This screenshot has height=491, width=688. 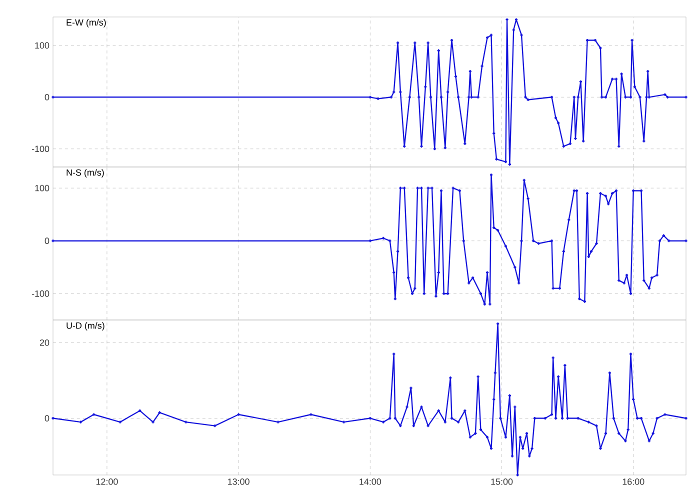 What do you see at coordinates (85, 173) in the screenshot?
I see `chart-title: N-S (m/s)` at bounding box center [85, 173].